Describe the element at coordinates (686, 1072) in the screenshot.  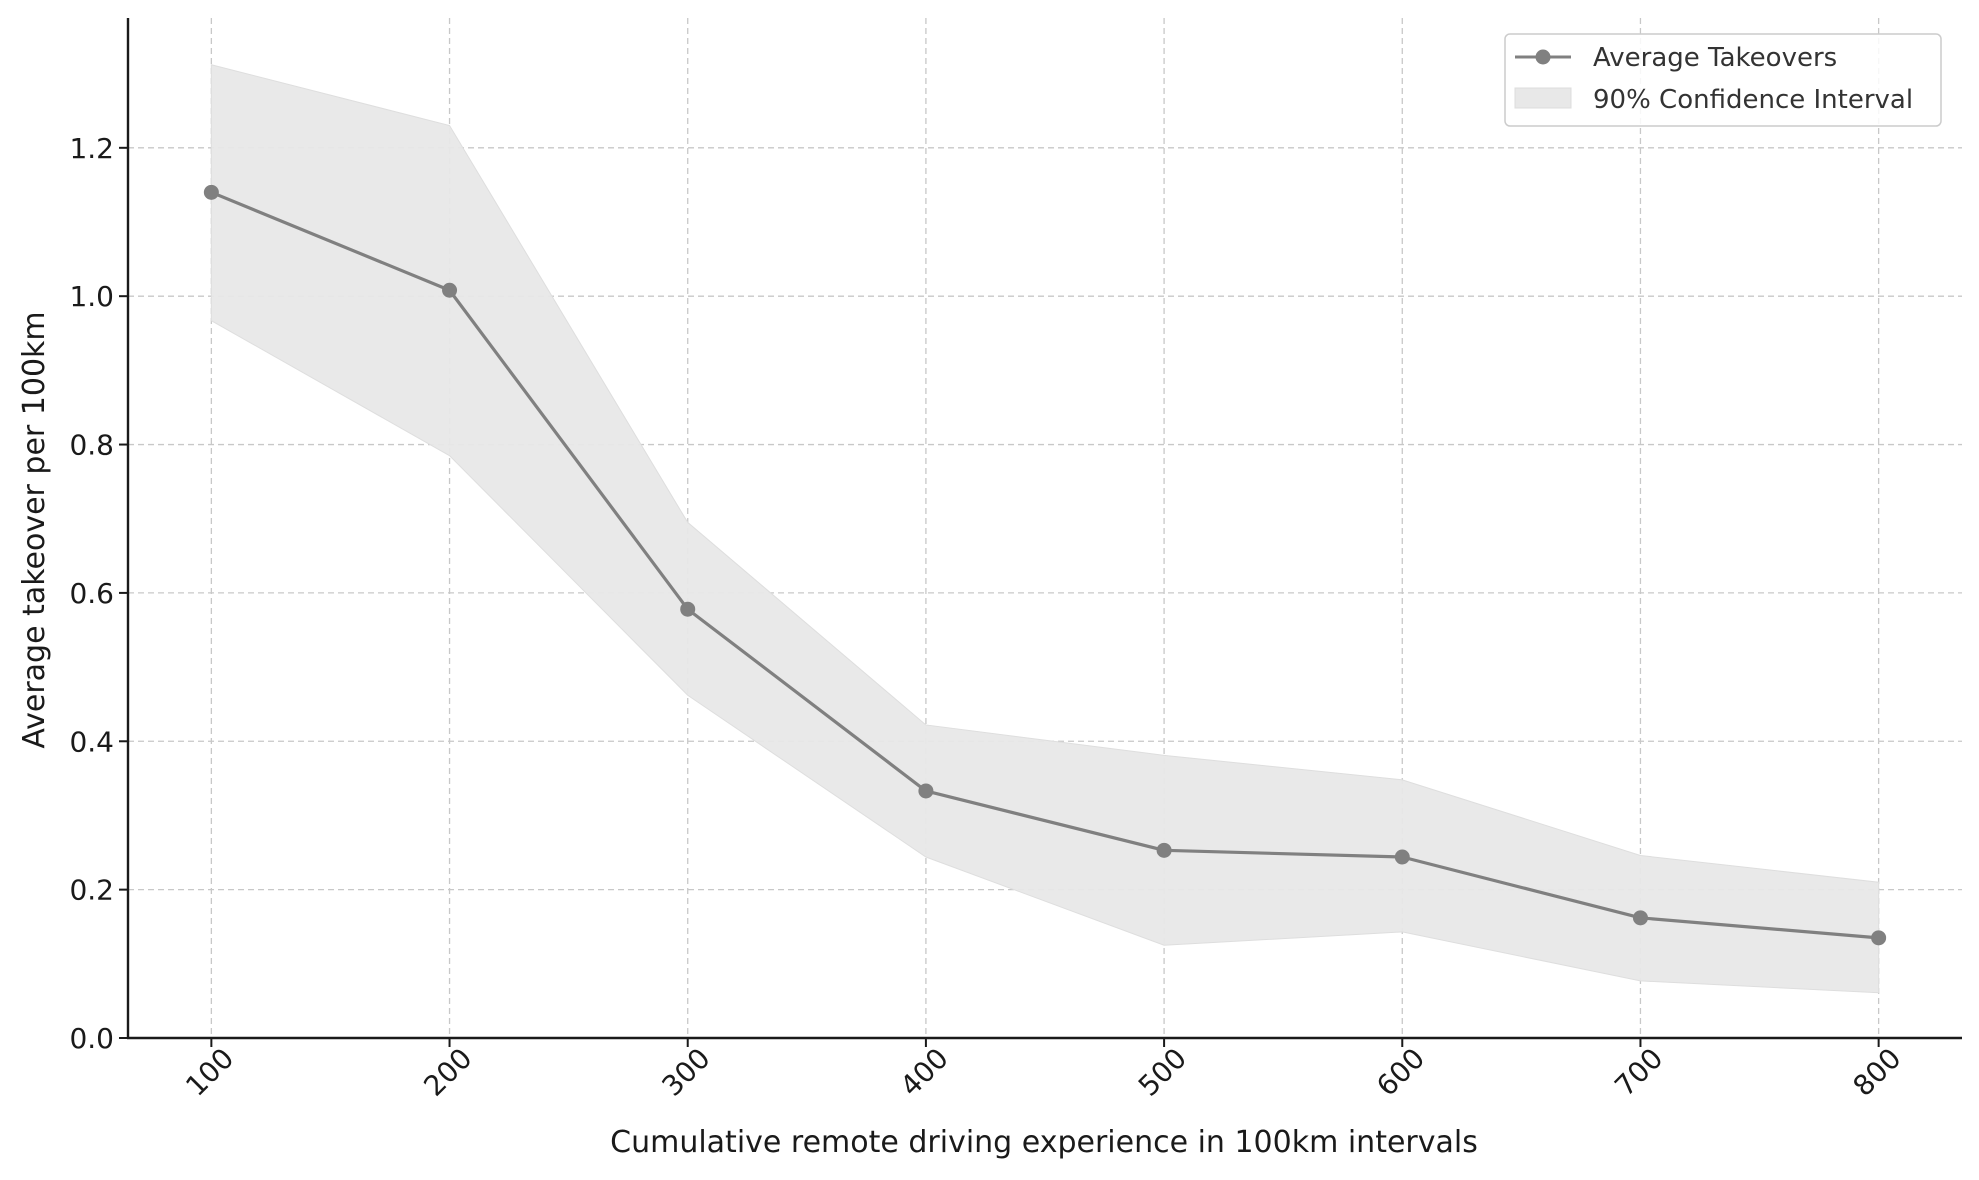
I see `x-tick-label-300: 300` at that location.